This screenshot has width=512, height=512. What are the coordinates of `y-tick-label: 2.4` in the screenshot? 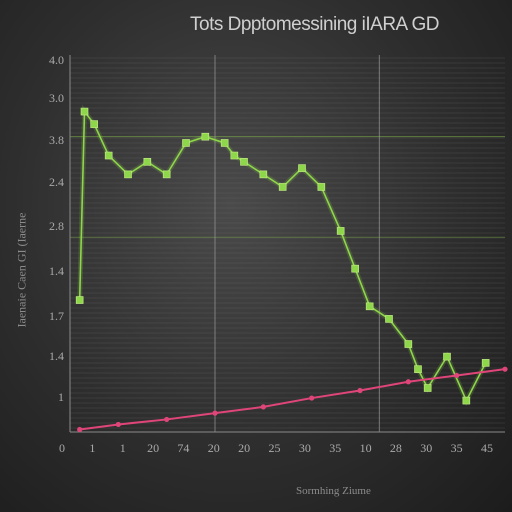 It's located at (56, 182).